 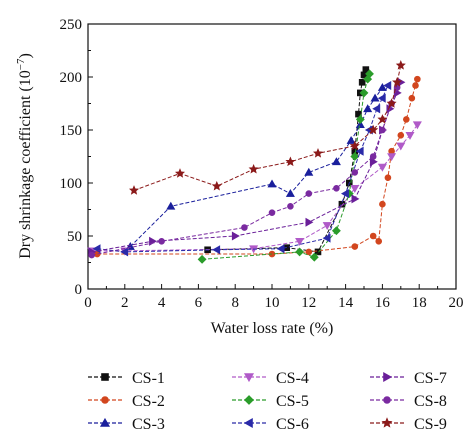 I want to click on y-tick-label: 0, so click(x=79, y=290).